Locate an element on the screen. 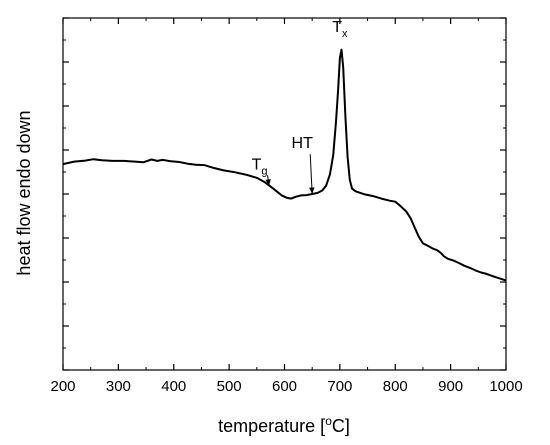 This screenshot has height=445, width=550. x-tick-label-600: 600 is located at coordinates (284, 386).